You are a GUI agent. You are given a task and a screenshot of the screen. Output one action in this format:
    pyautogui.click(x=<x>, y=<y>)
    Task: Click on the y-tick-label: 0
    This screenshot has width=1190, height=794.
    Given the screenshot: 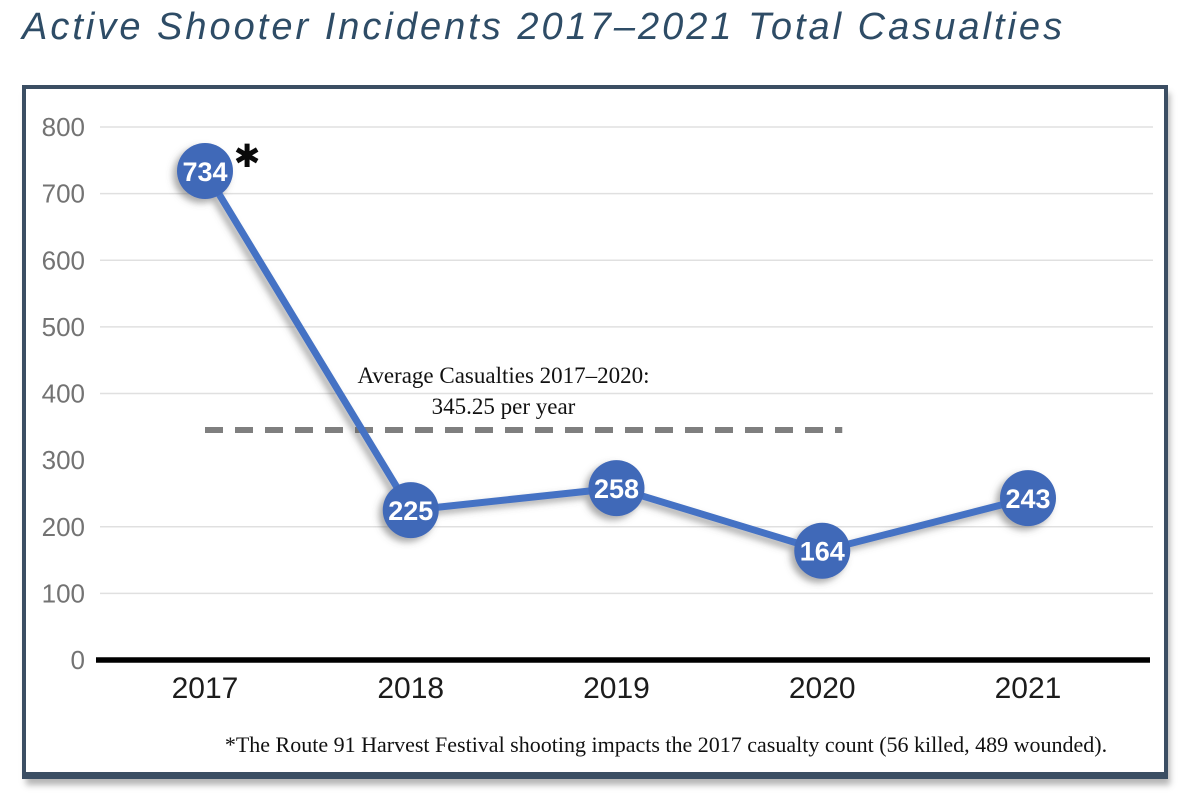 What is the action you would take?
    pyautogui.click(x=78, y=660)
    